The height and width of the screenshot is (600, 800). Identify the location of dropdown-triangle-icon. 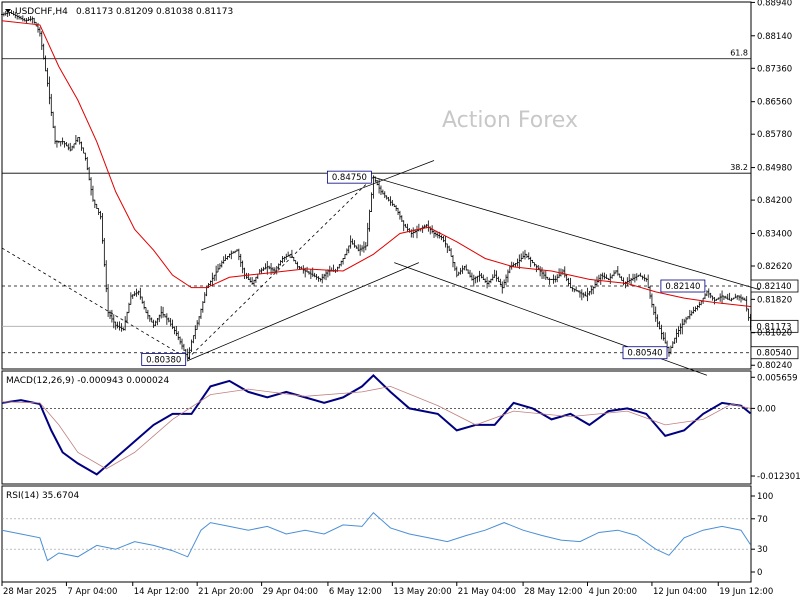
(8, 11).